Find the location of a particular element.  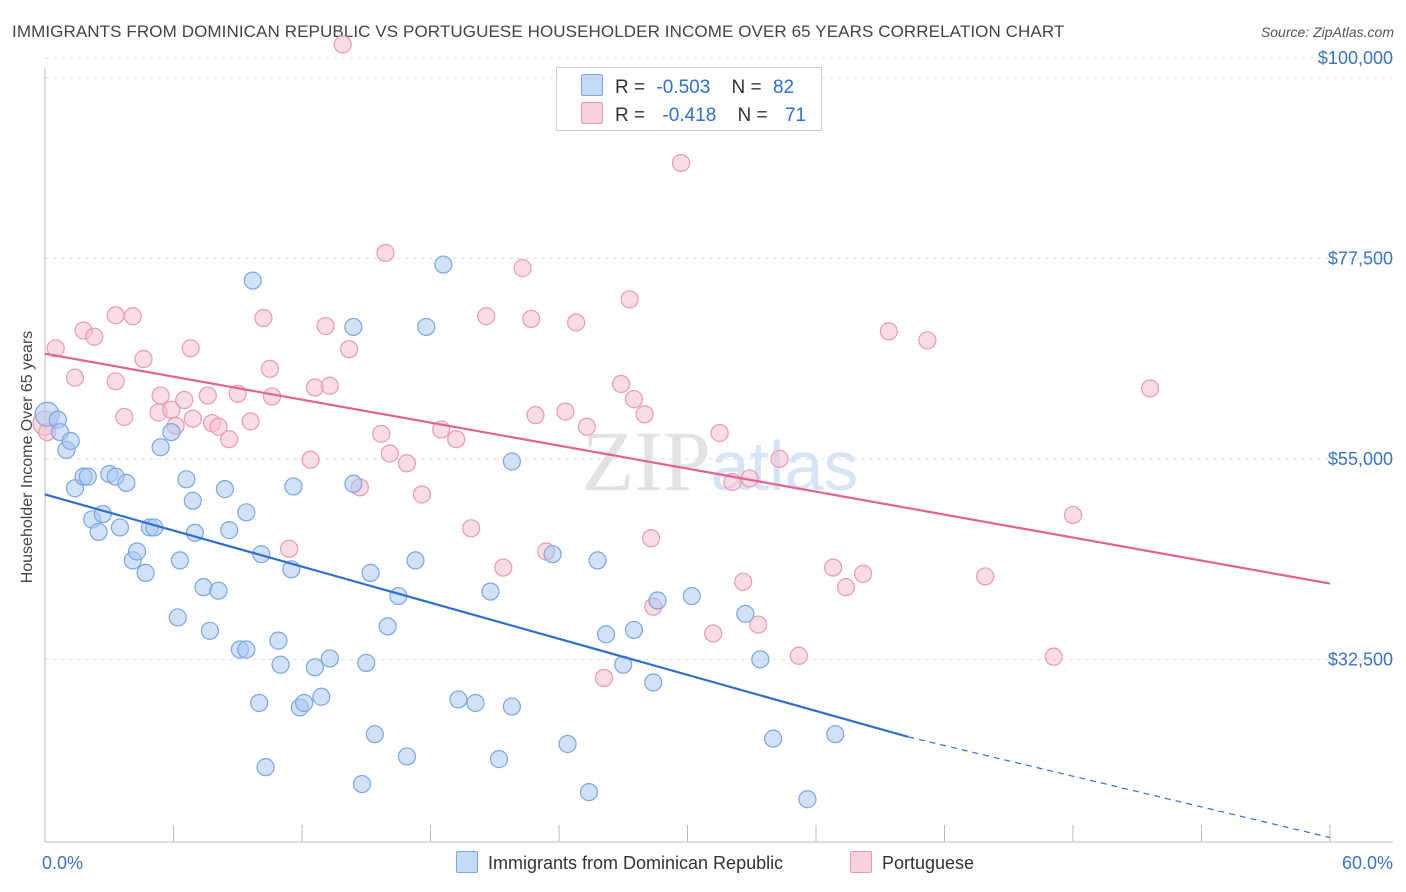

legend-row-dominican: R = -0.503 N = 82 is located at coordinates (687, 86).